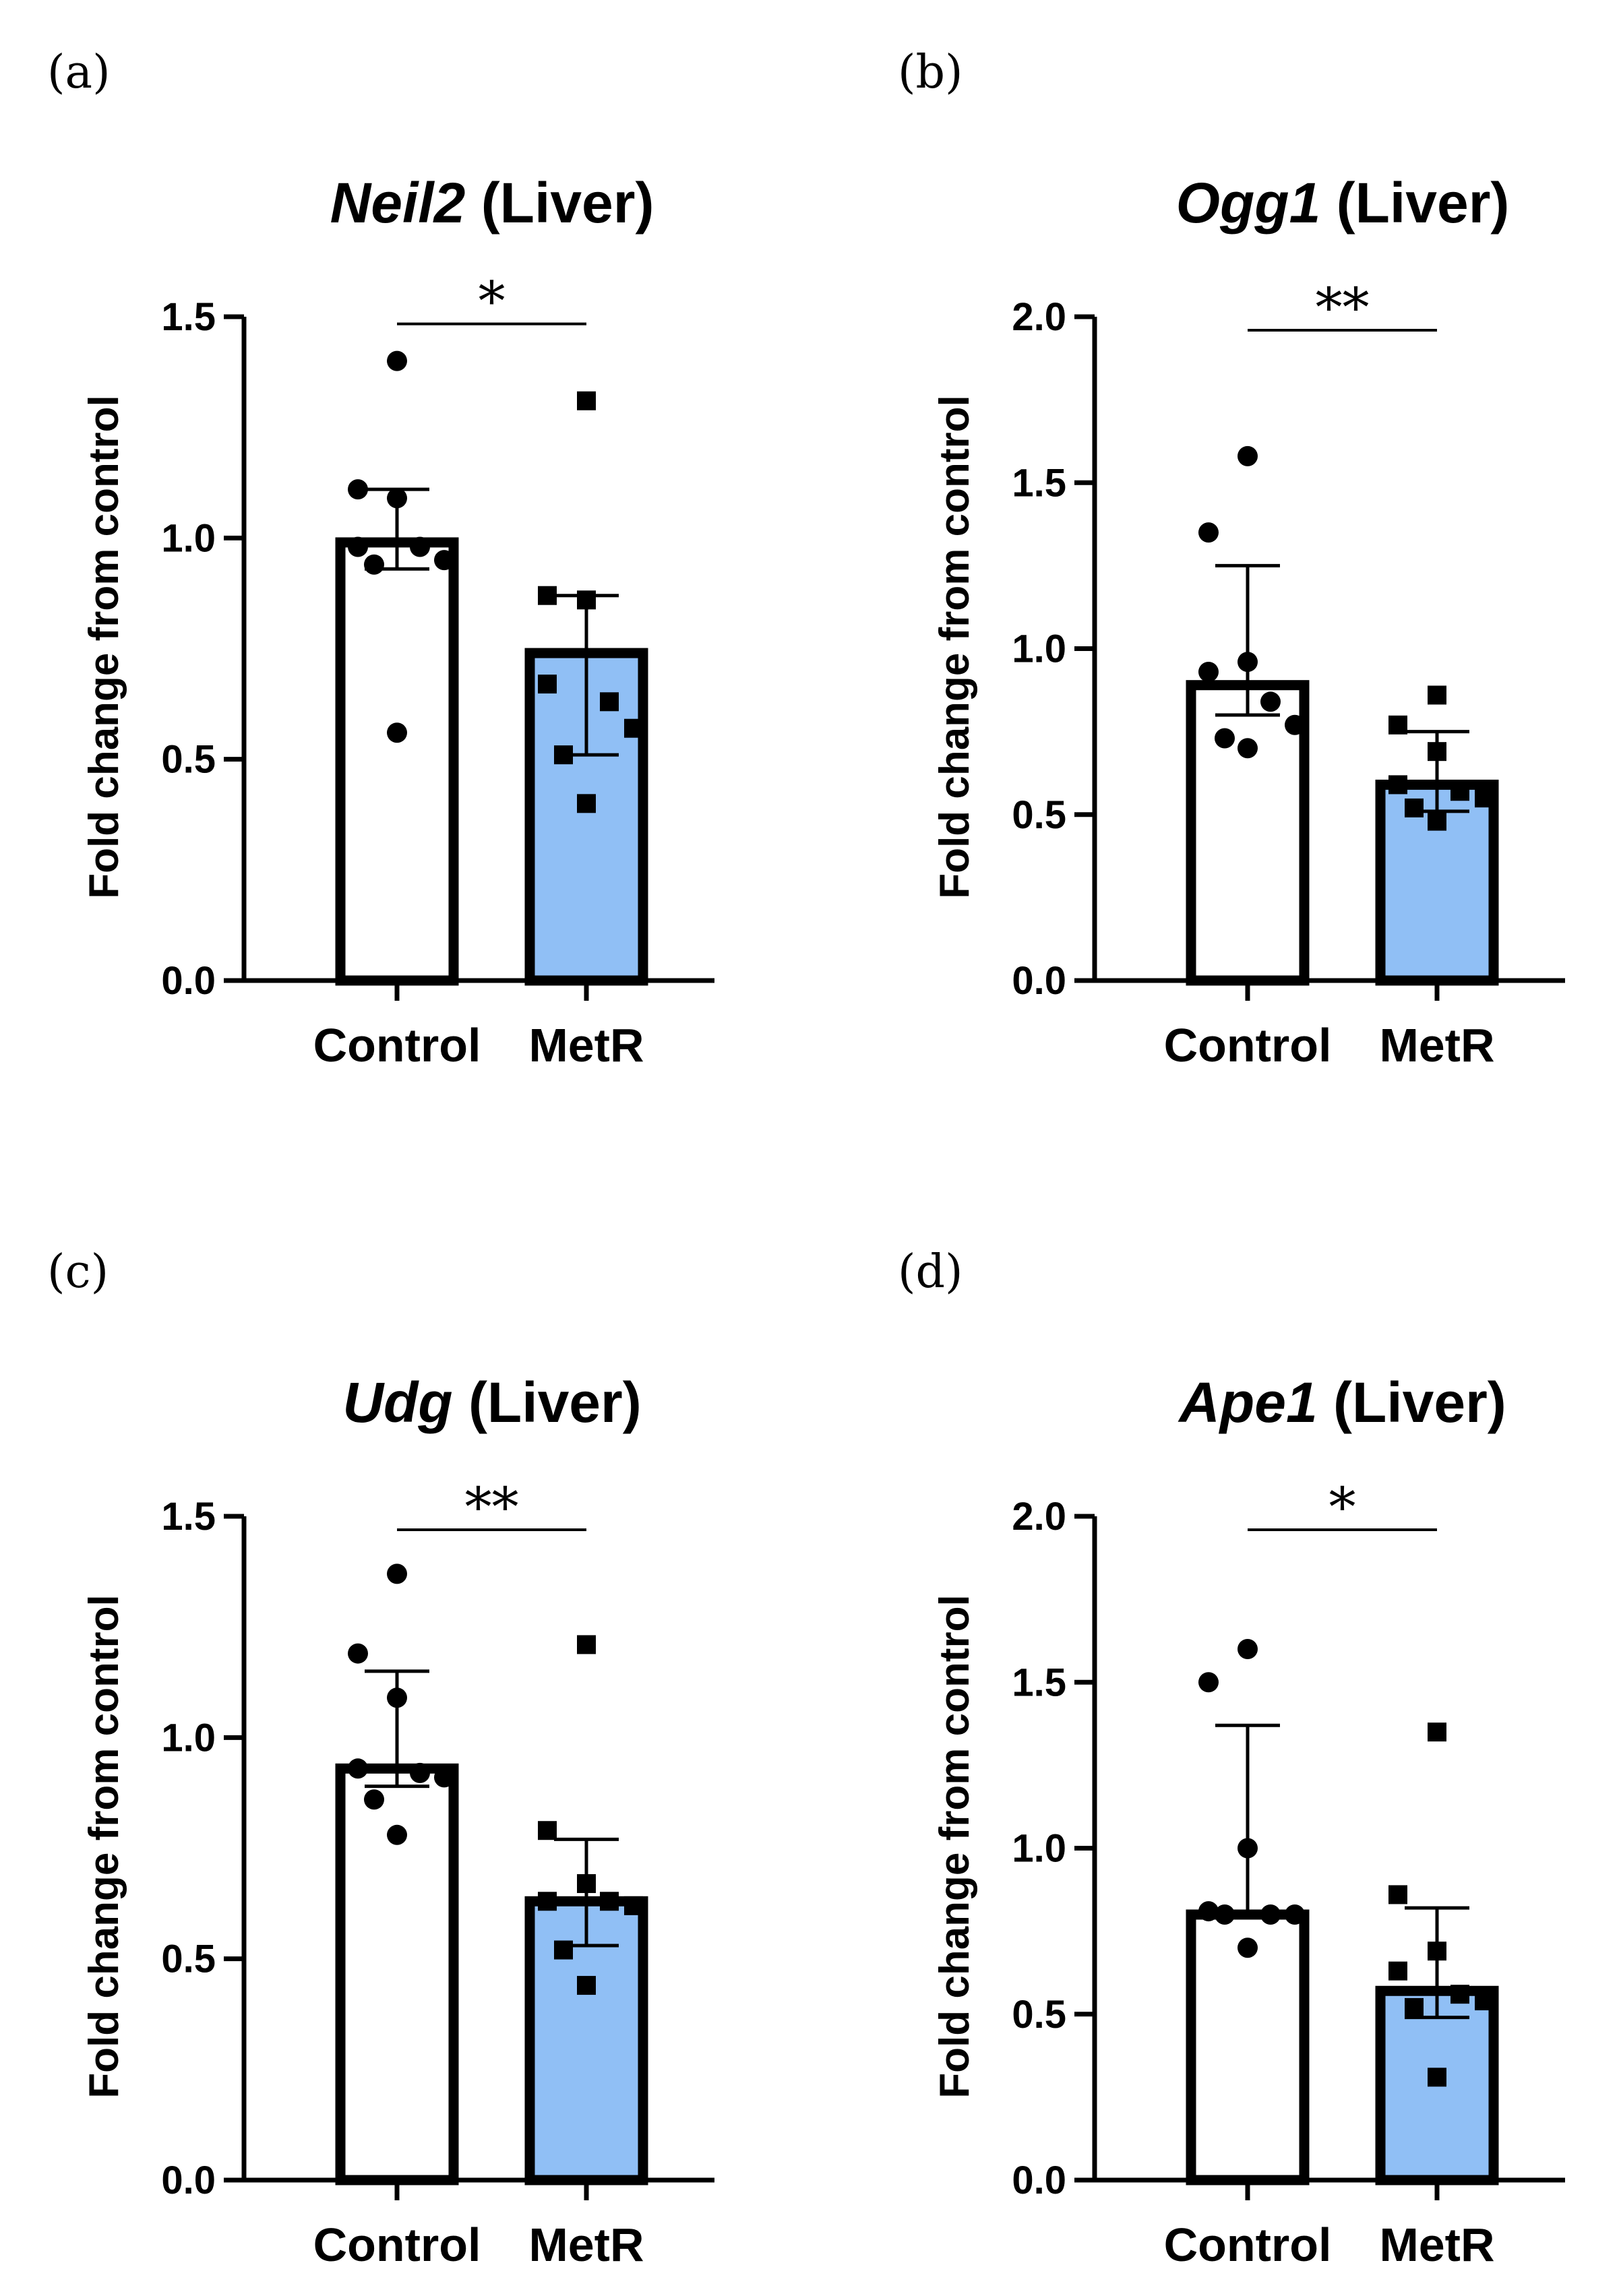 This screenshot has width=1619, height=2296. I want to click on title-gene: Neil2, so click(398, 203).